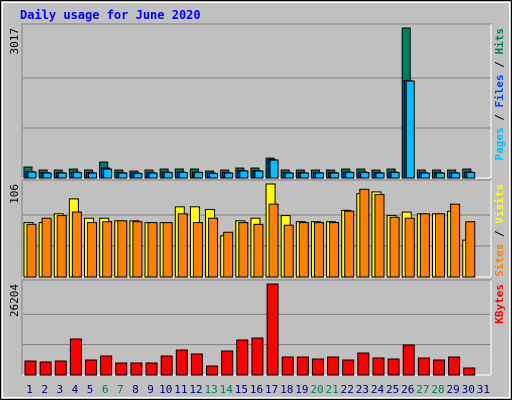 The height and width of the screenshot is (404, 512). What do you see at coordinates (483, 389) in the screenshot?
I see `x-tick-label: 31` at bounding box center [483, 389].